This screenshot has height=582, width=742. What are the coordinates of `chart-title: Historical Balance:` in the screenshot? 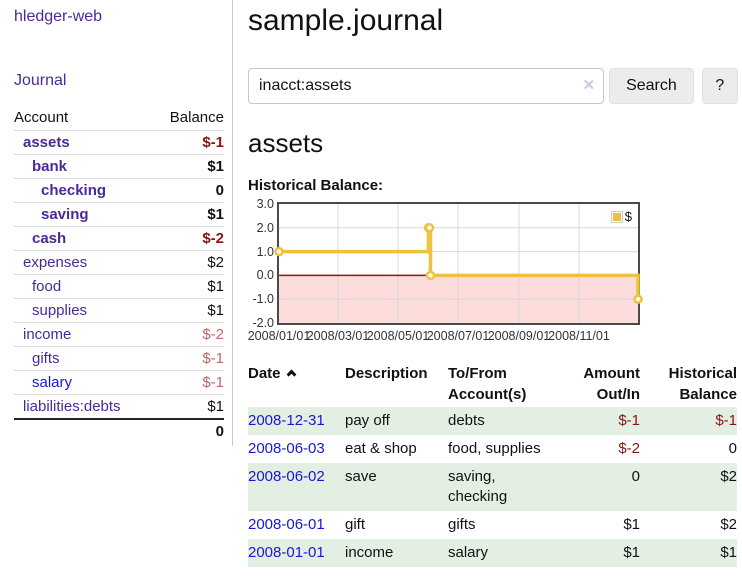 It's located at (316, 185).